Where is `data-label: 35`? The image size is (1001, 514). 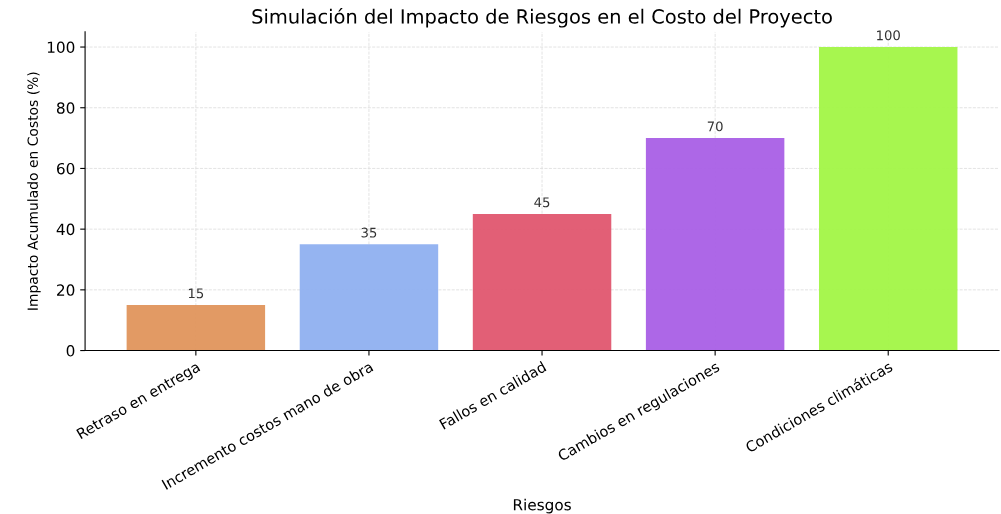 data-label: 35 is located at coordinates (369, 232).